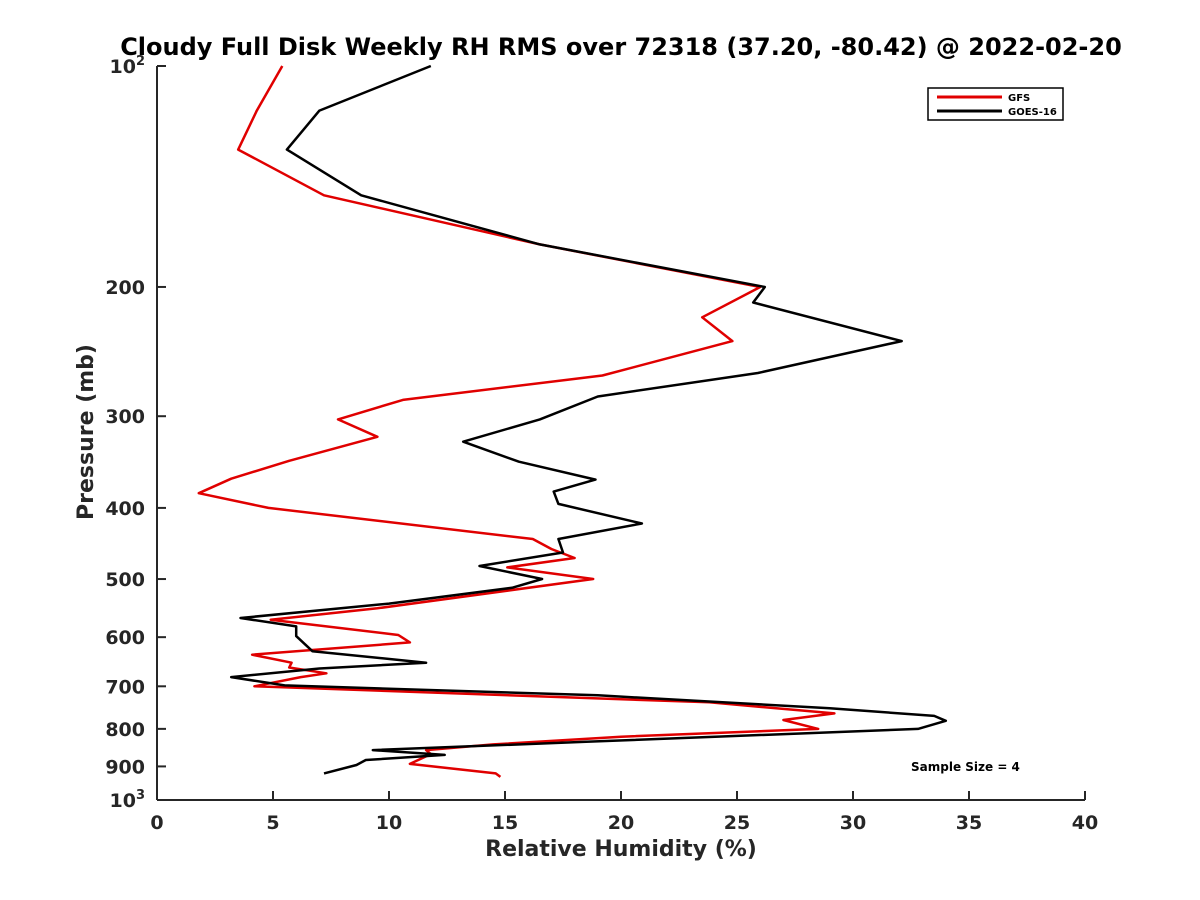  What do you see at coordinates (125, 417) in the screenshot?
I see `y-tick-label: 300` at bounding box center [125, 417].